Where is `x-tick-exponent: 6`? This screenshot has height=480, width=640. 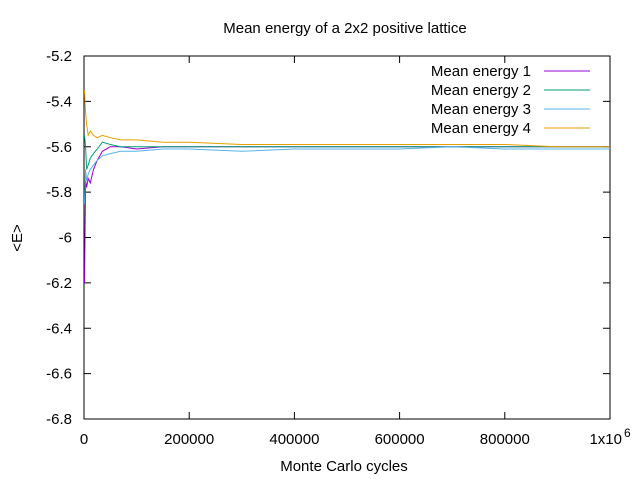 x-tick-exponent: 6 is located at coordinates (627, 433).